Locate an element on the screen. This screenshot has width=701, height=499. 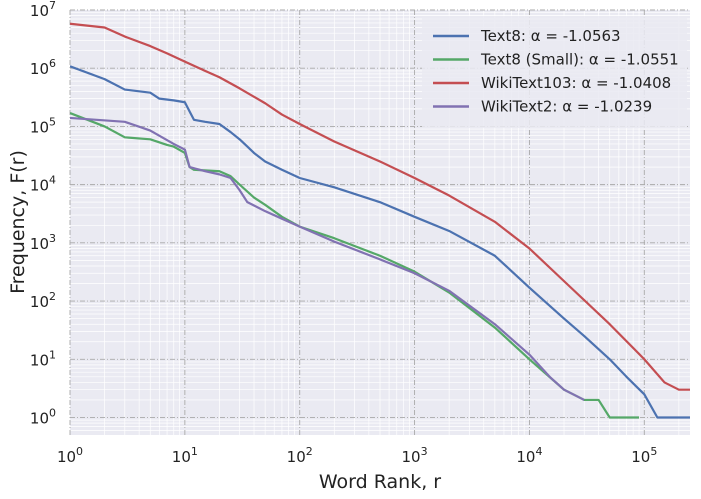
legend-label-2: WikiText103: α = -1.0408 is located at coordinates (576, 83).